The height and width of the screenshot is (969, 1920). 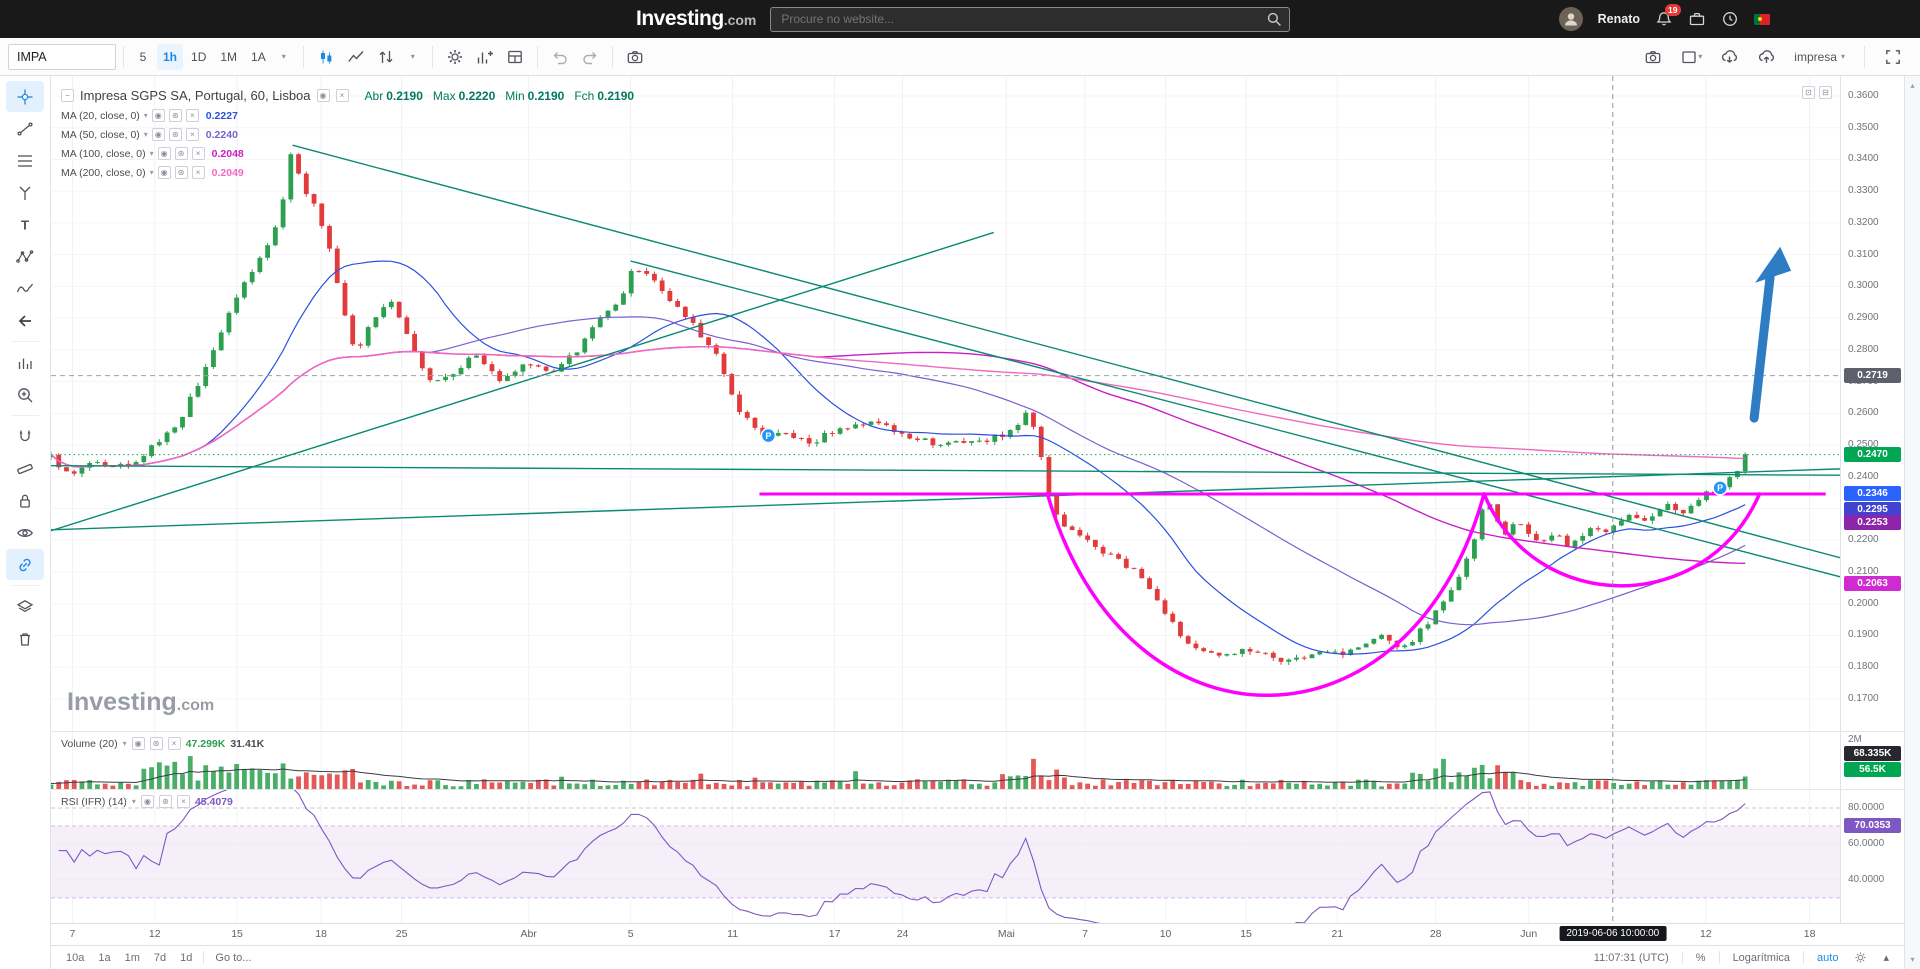 I want to click on fullscreen-button, so click(x=1893, y=57).